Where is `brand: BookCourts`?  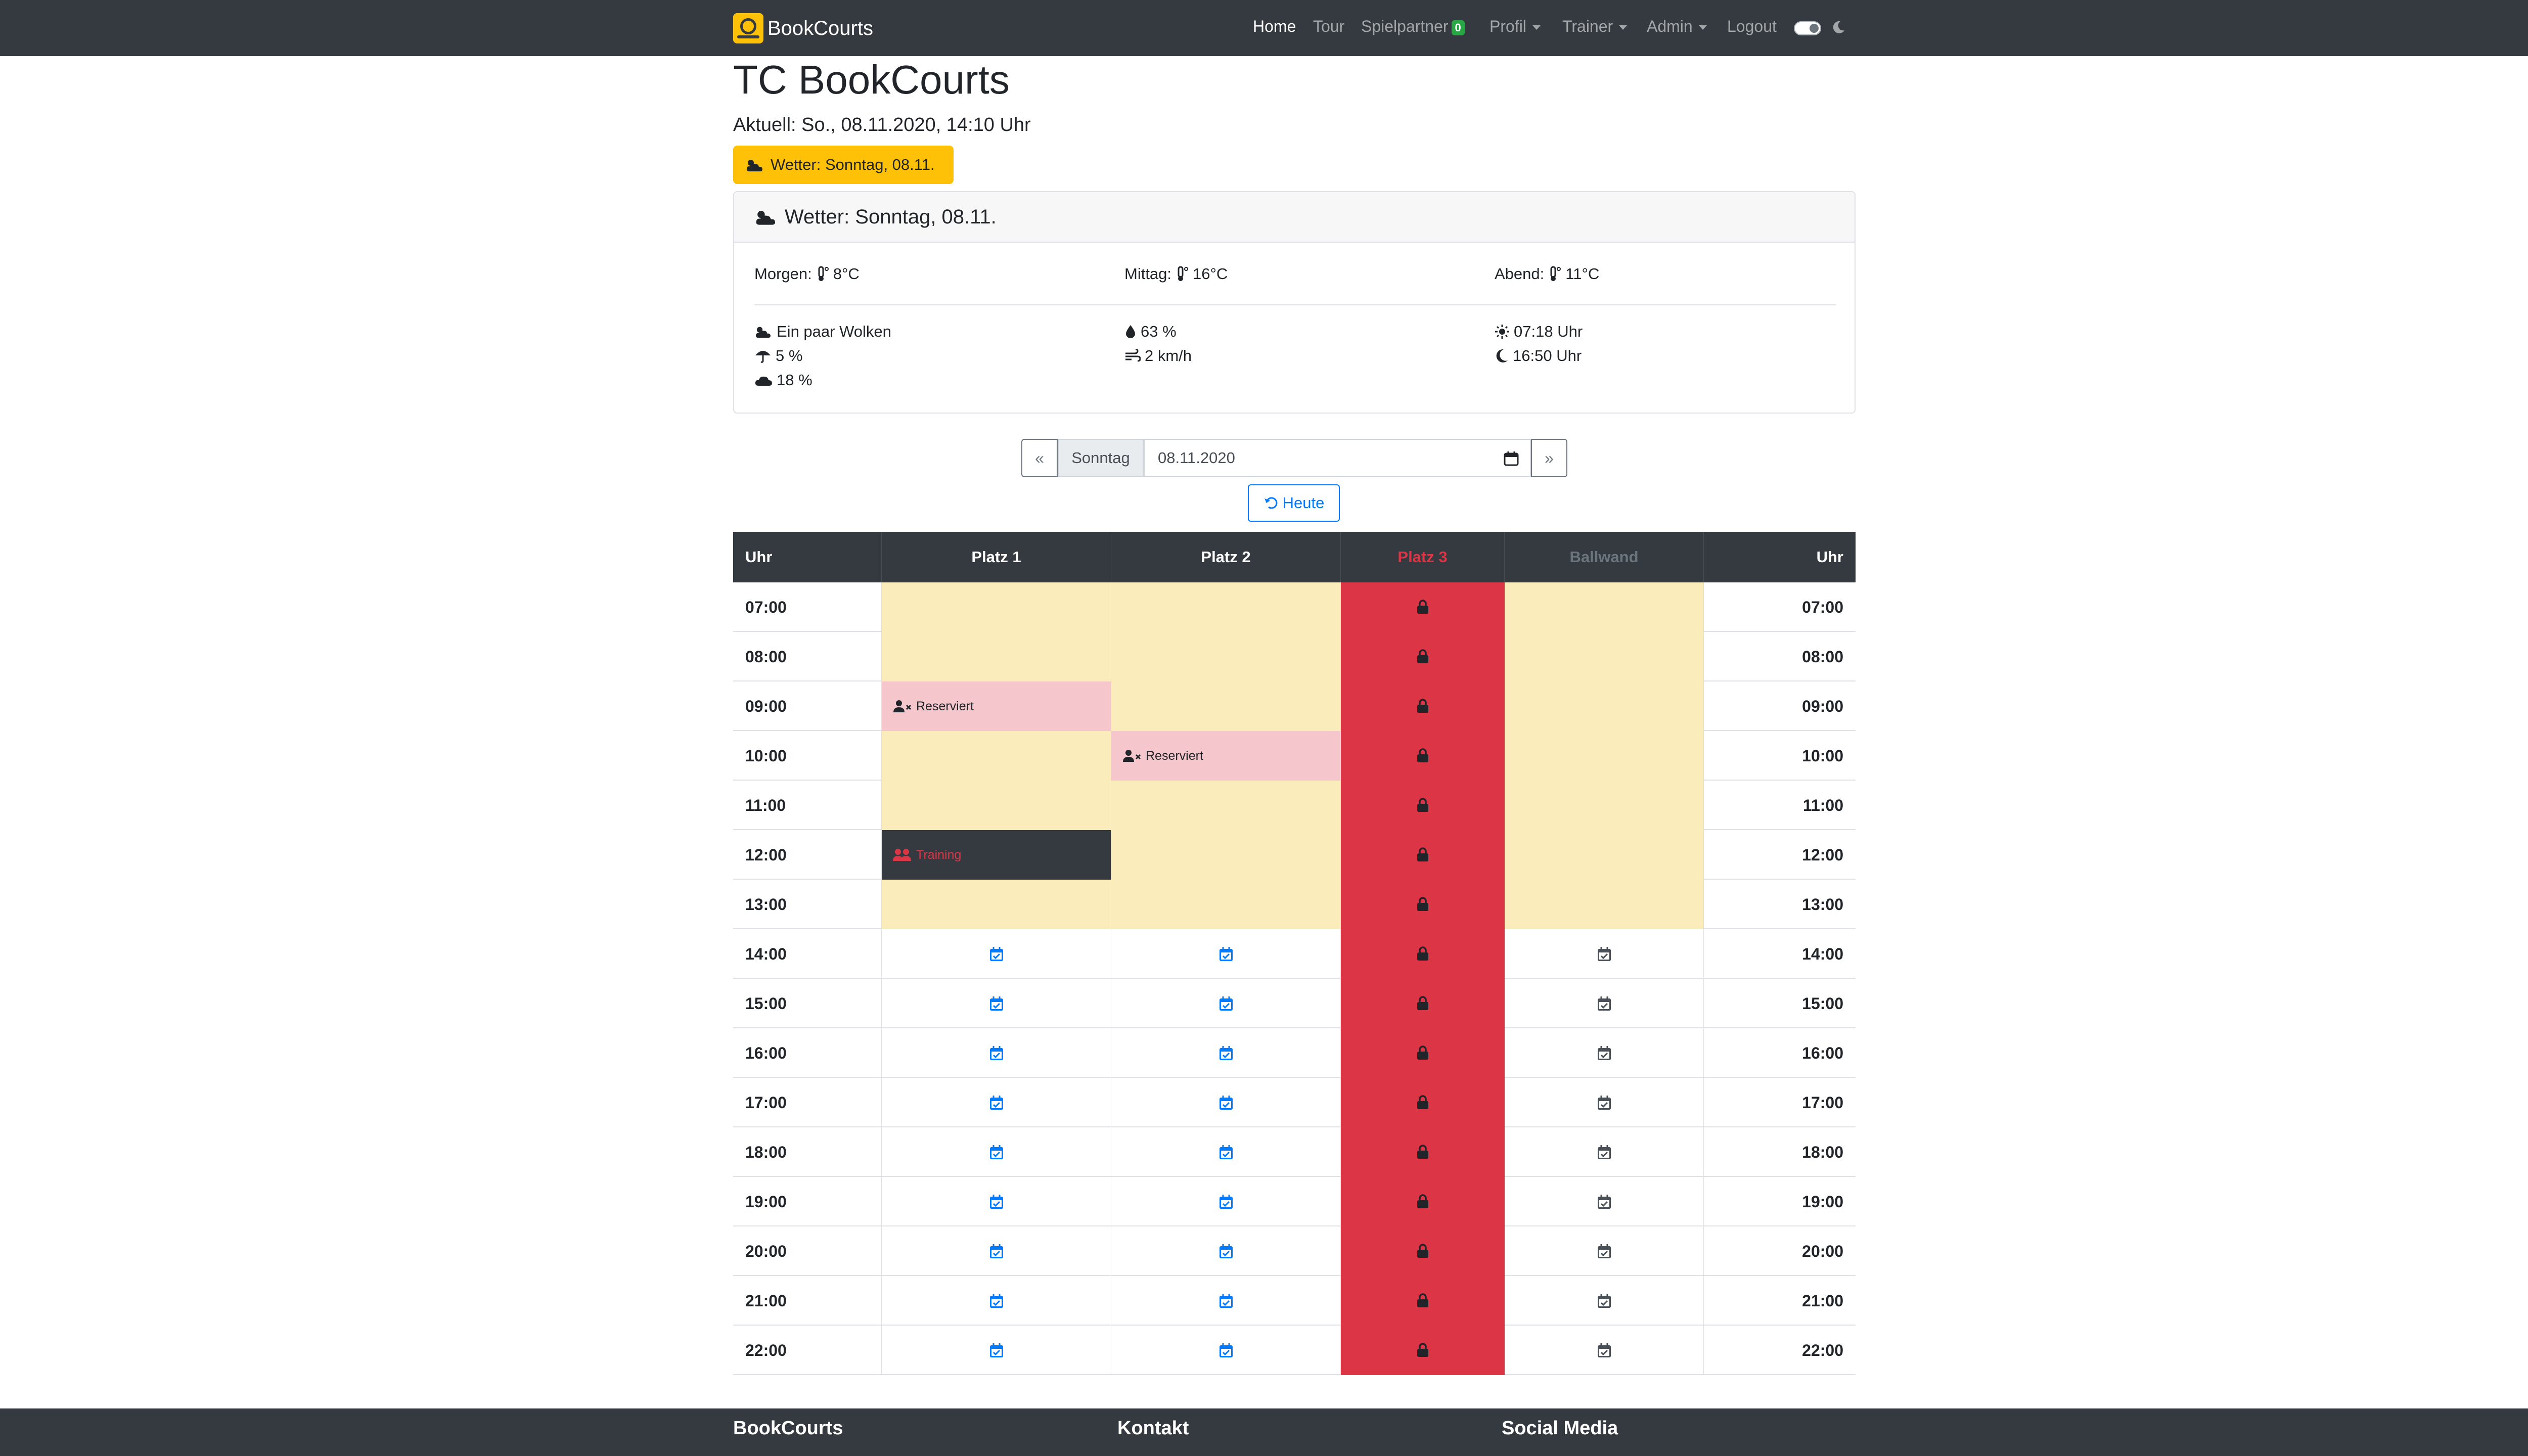
brand: BookCourts is located at coordinates (803, 28).